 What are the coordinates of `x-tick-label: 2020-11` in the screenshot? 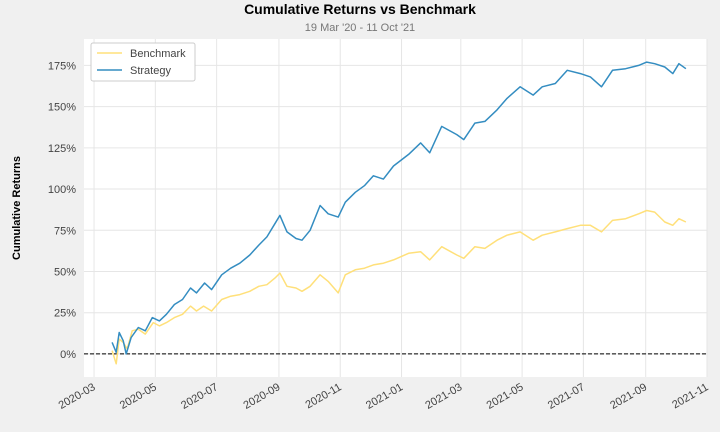 It's located at (323, 396).